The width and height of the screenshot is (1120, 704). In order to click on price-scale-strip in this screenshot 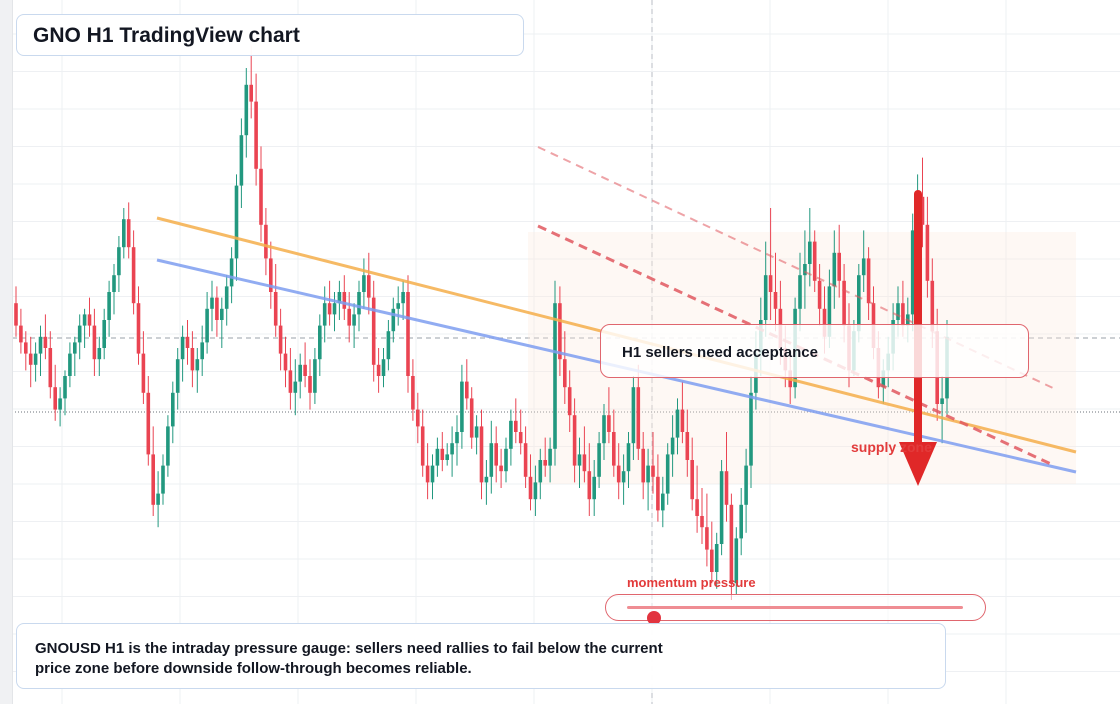, I will do `click(6, 352)`.